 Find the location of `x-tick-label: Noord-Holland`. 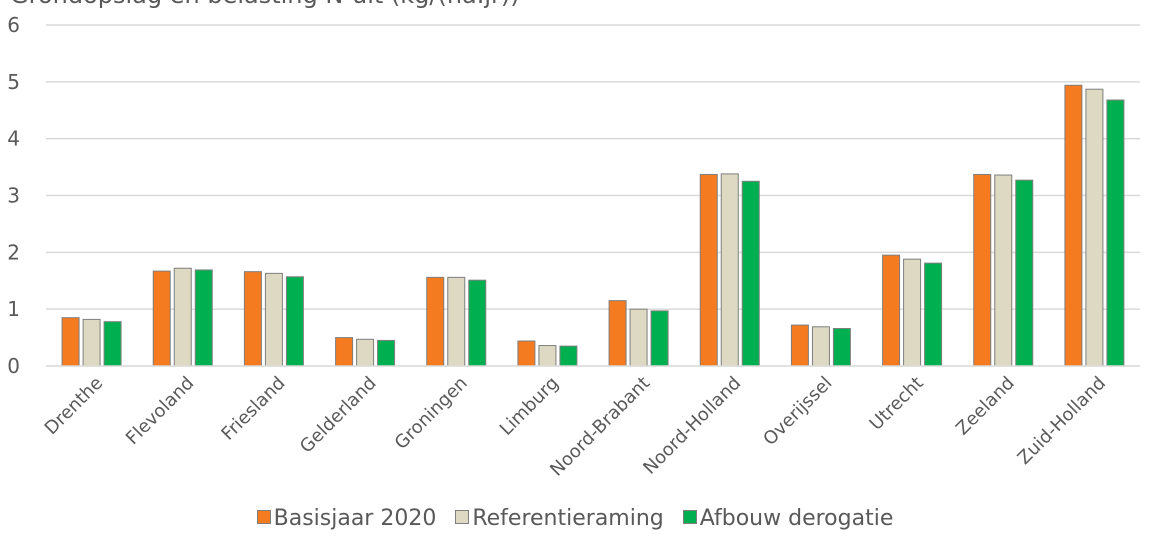

x-tick-label: Noord-Holland is located at coordinates (692, 426).